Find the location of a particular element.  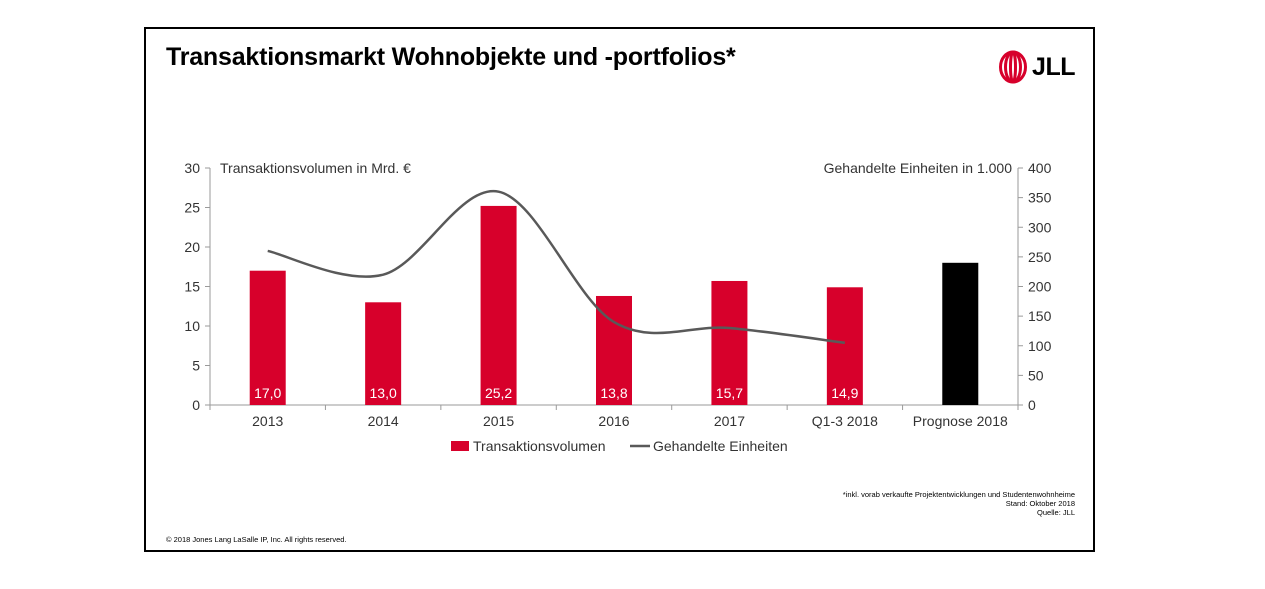

series-line-gehandelte-einheiten is located at coordinates (556, 267).